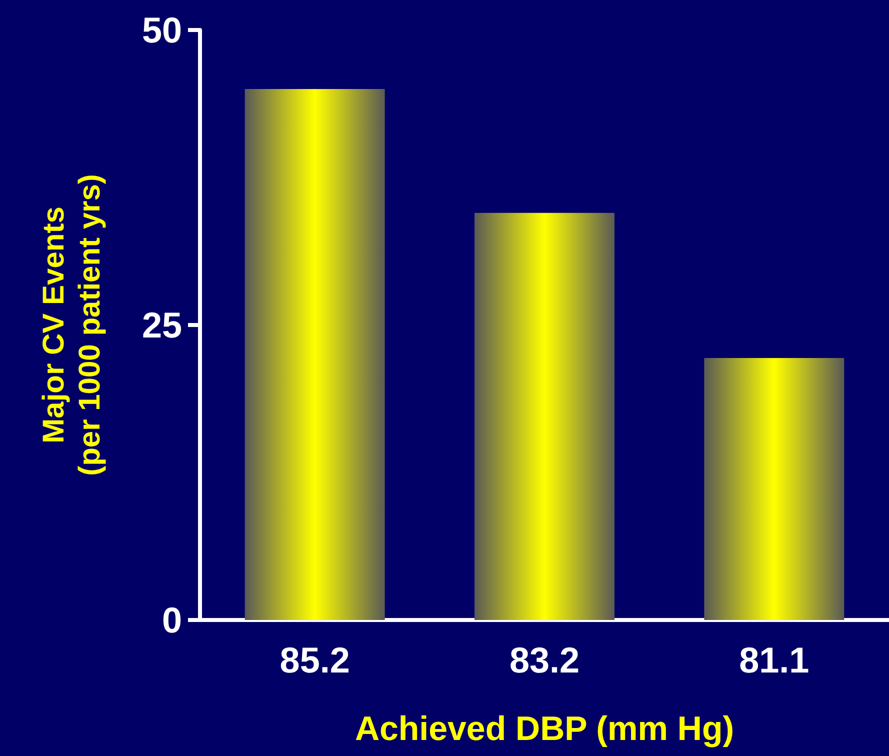  I want to click on x-tick-label: 83.2, so click(544, 660).